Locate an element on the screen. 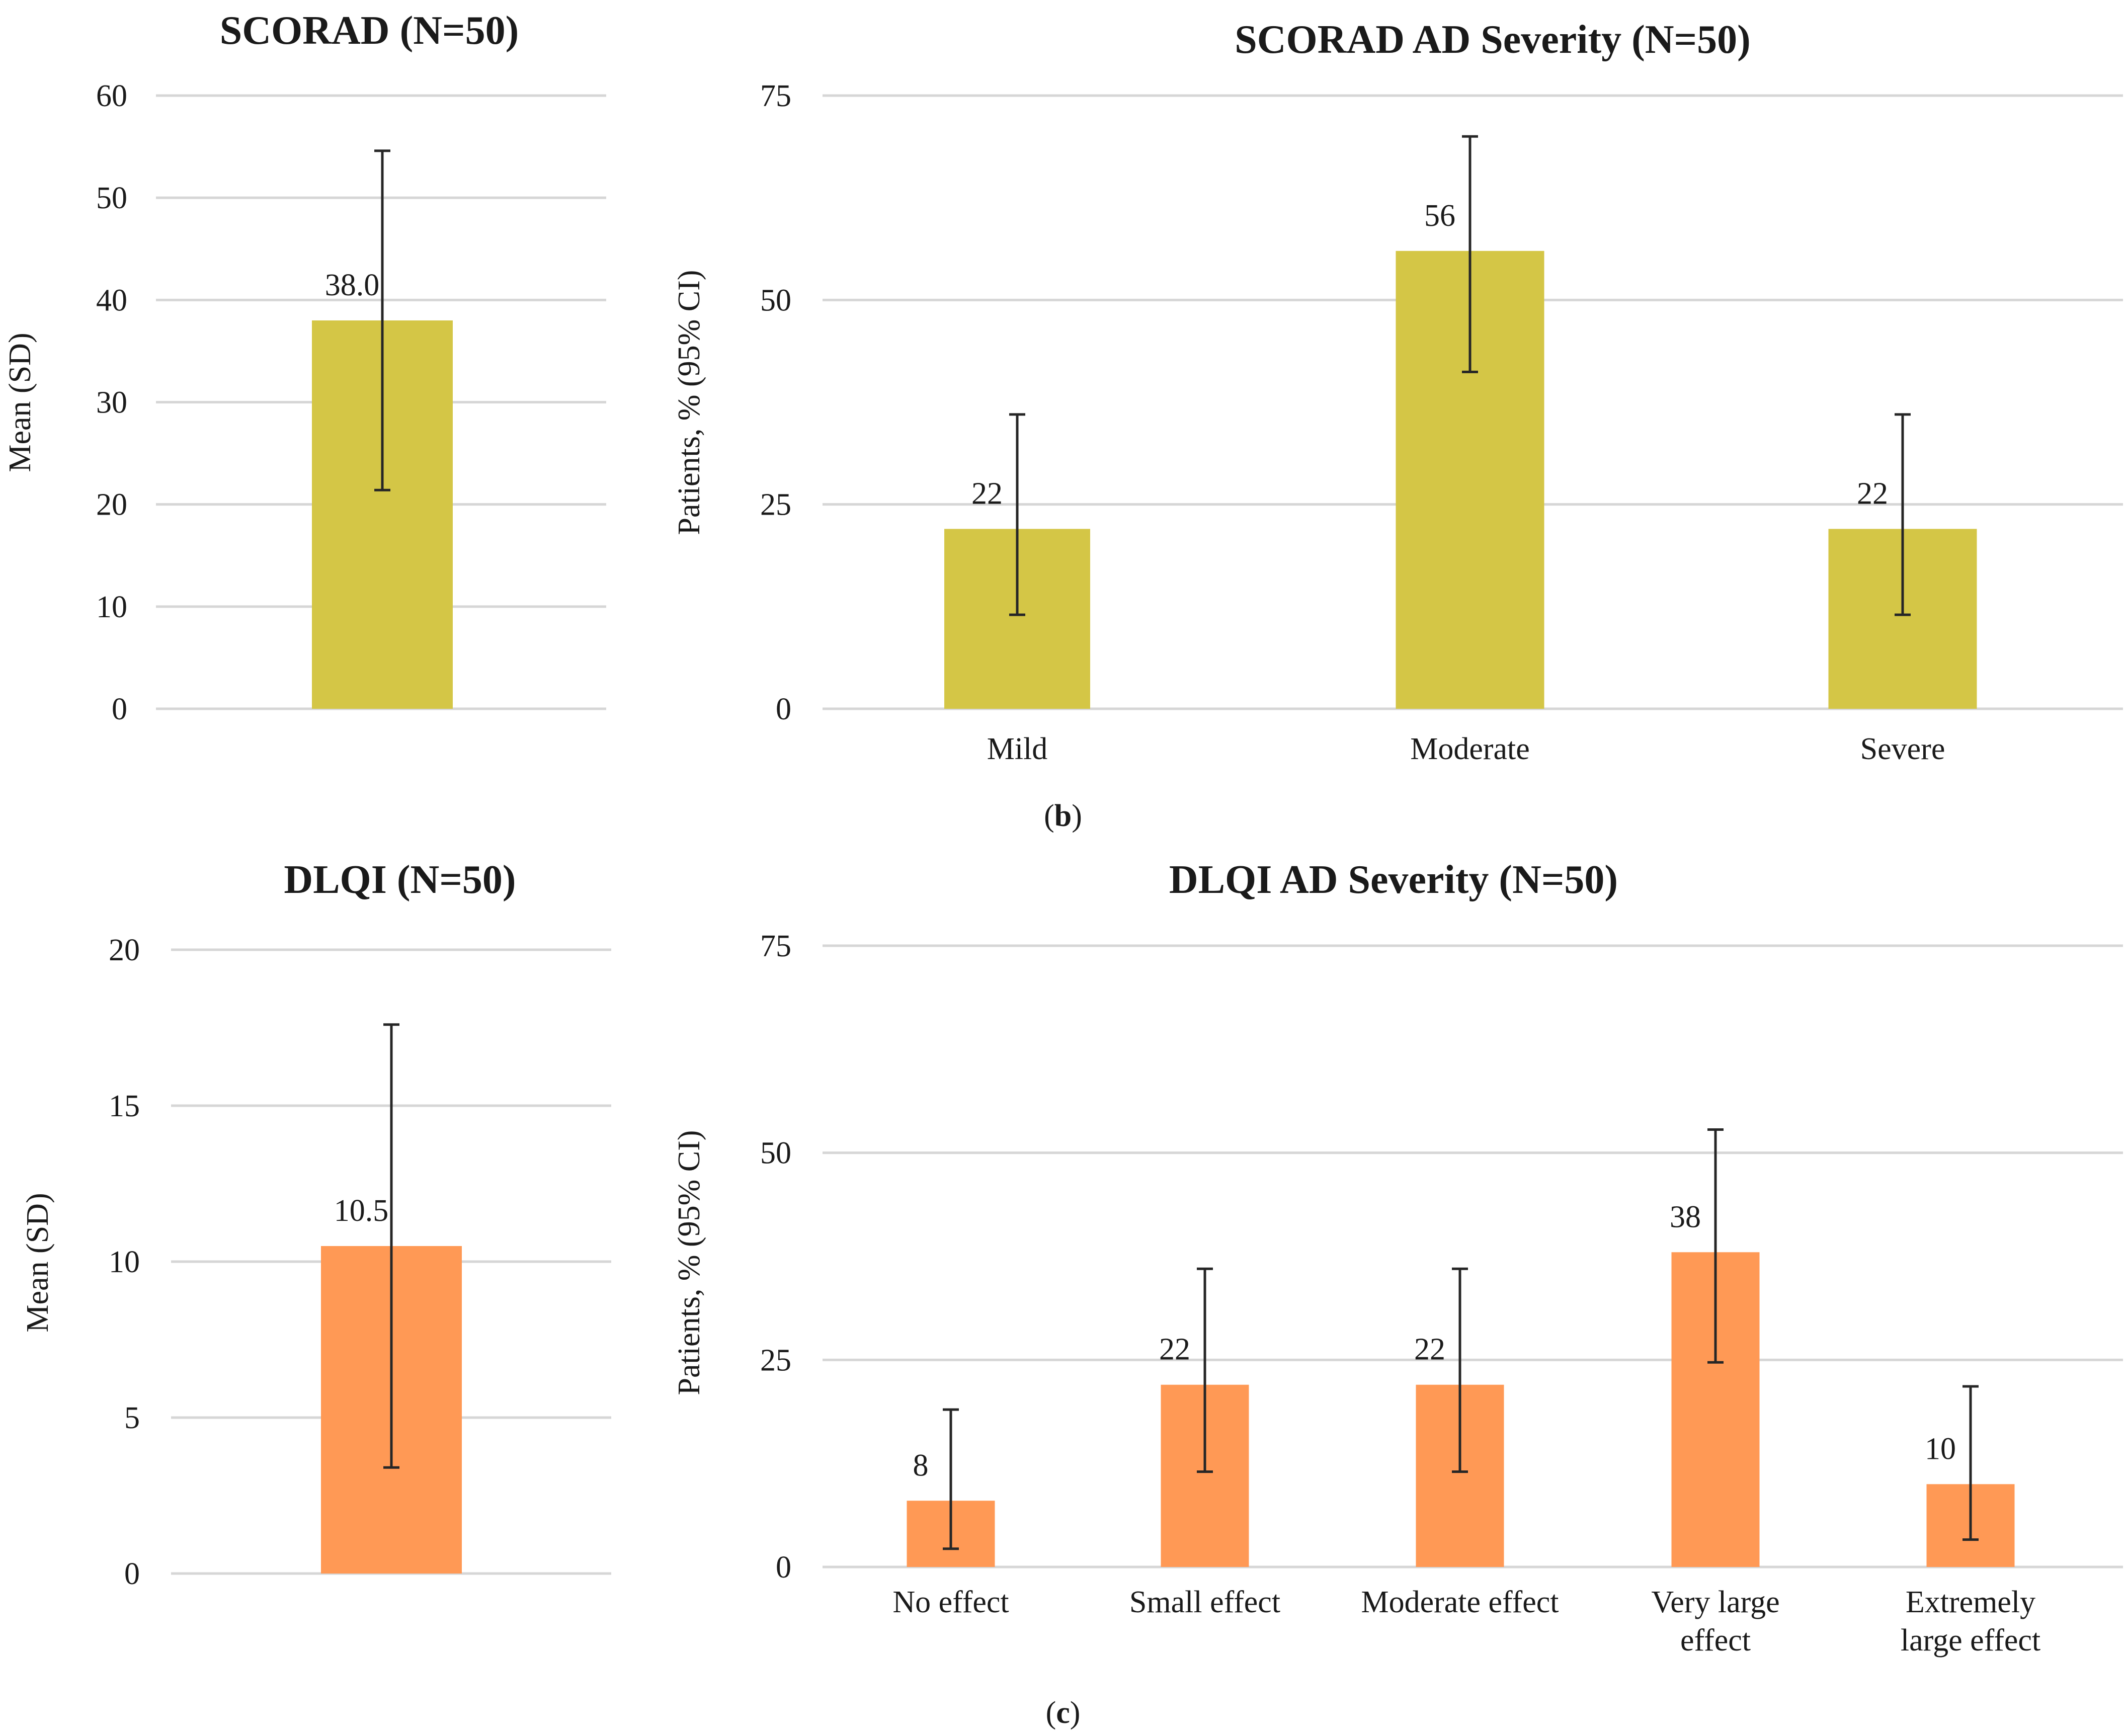 Image resolution: width=2126 pixels, height=1736 pixels. x-tick-label-line: effect is located at coordinates (1715, 1640).